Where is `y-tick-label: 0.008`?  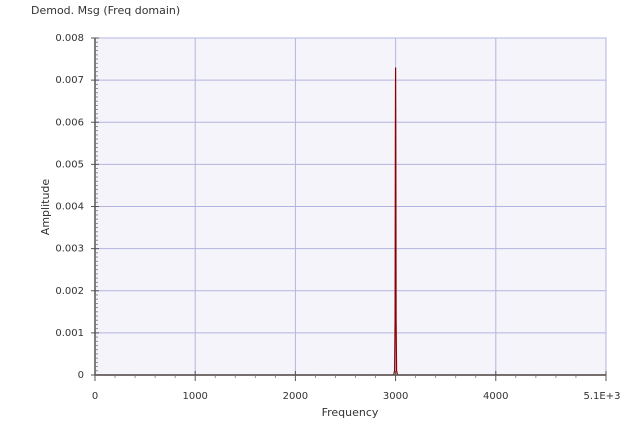 y-tick-label: 0.008 is located at coordinates (69, 38).